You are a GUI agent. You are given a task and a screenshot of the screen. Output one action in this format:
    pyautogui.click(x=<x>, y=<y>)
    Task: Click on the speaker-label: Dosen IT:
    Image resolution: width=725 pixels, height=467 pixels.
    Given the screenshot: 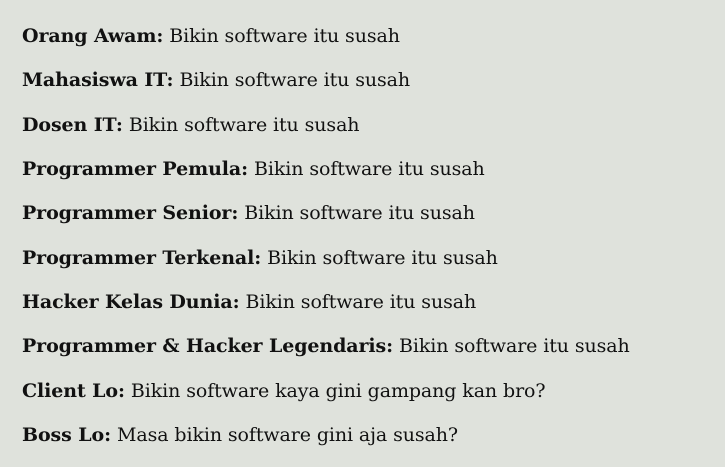 What is the action you would take?
    pyautogui.click(x=72, y=124)
    